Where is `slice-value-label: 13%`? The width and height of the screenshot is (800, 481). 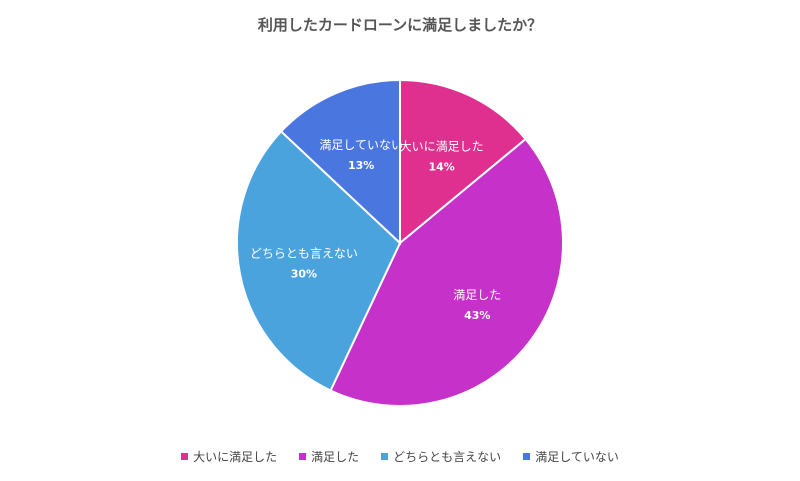
slice-value-label: 13% is located at coordinates (361, 165).